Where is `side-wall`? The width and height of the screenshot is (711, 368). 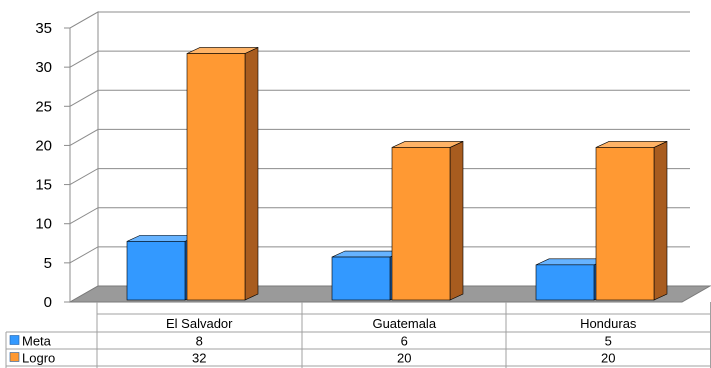
side-wall is located at coordinates (84, 157).